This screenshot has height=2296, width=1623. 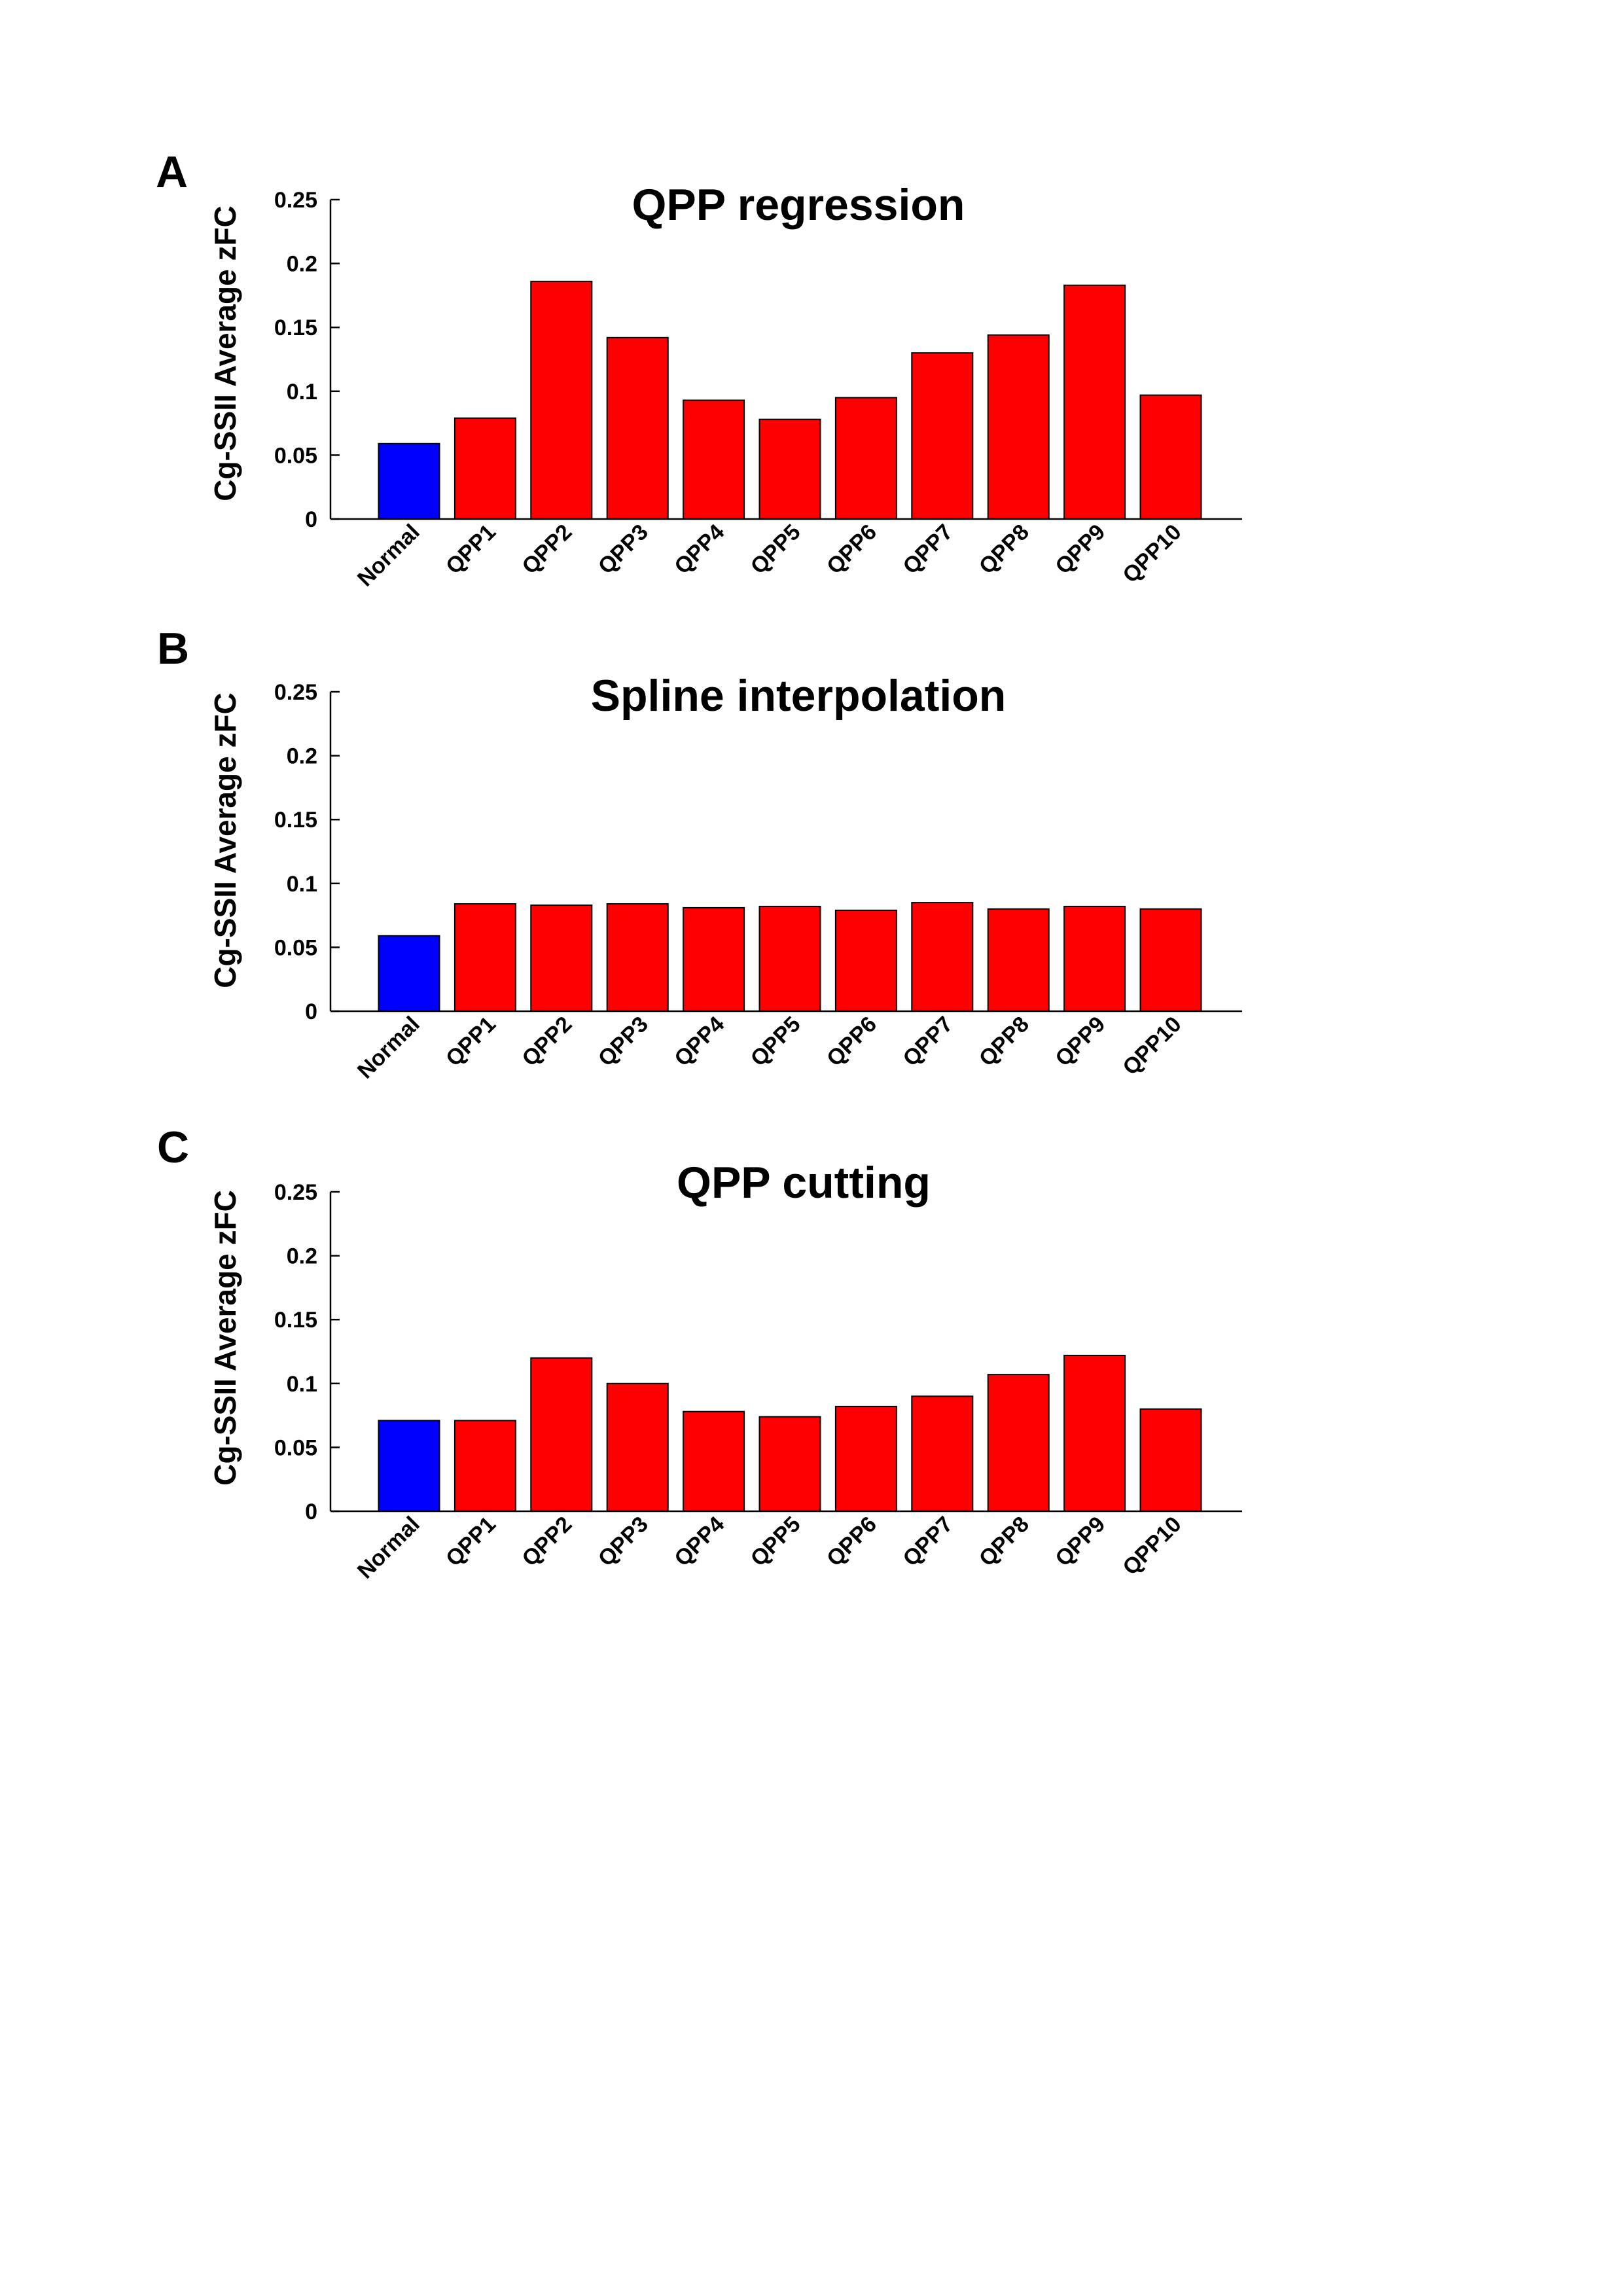 What do you see at coordinates (789, 959) in the screenshot?
I see `bar-b-qpp5` at bounding box center [789, 959].